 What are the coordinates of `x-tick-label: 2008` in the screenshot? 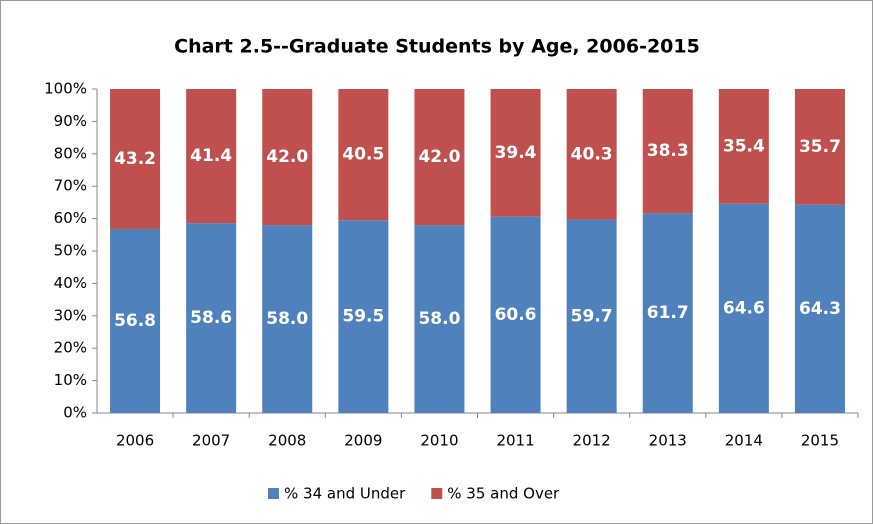 It's located at (287, 441).